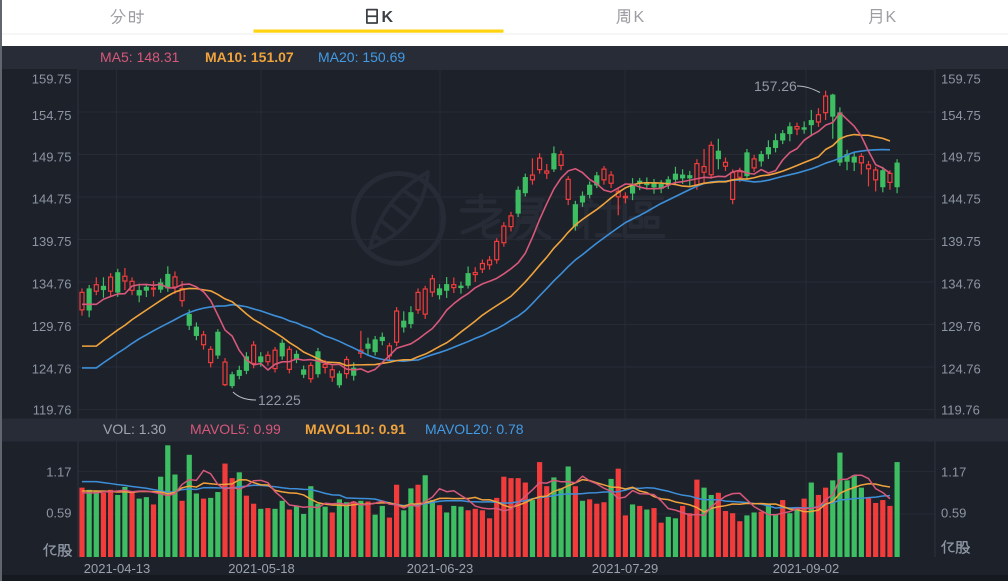  Describe the element at coordinates (249, 57) in the screenshot. I see `svg-text: MA10: 151.07` at that location.